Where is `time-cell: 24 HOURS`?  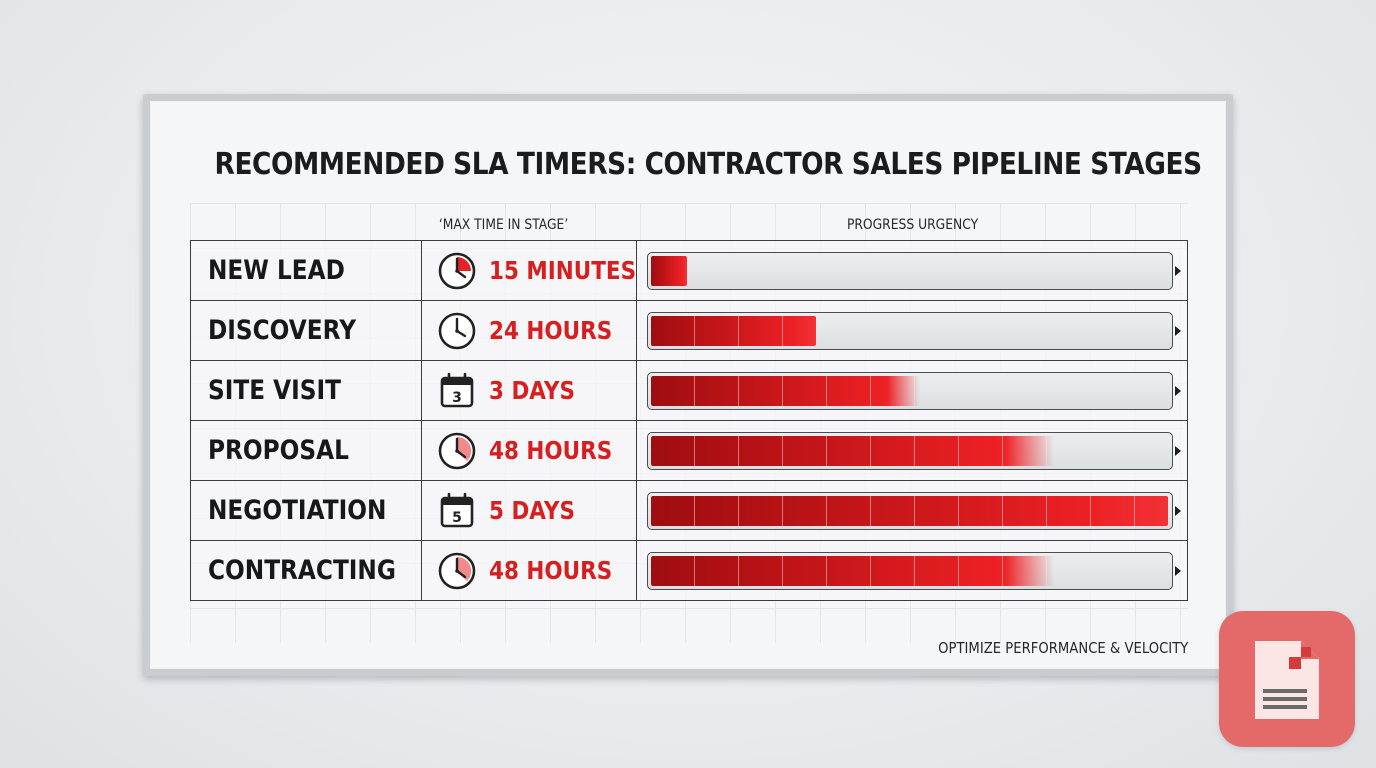 time-cell: 24 HOURS is located at coordinates (529, 330).